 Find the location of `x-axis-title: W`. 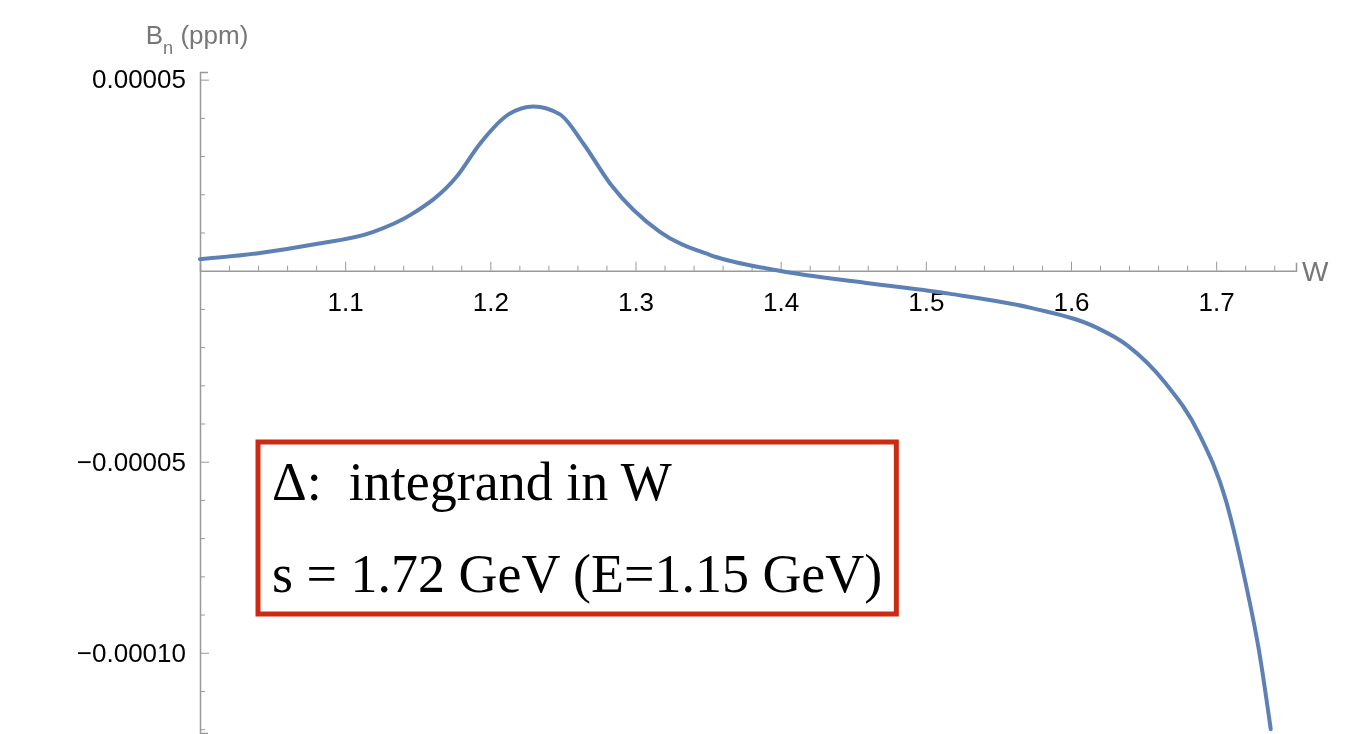

x-axis-title: W is located at coordinates (1315, 271).